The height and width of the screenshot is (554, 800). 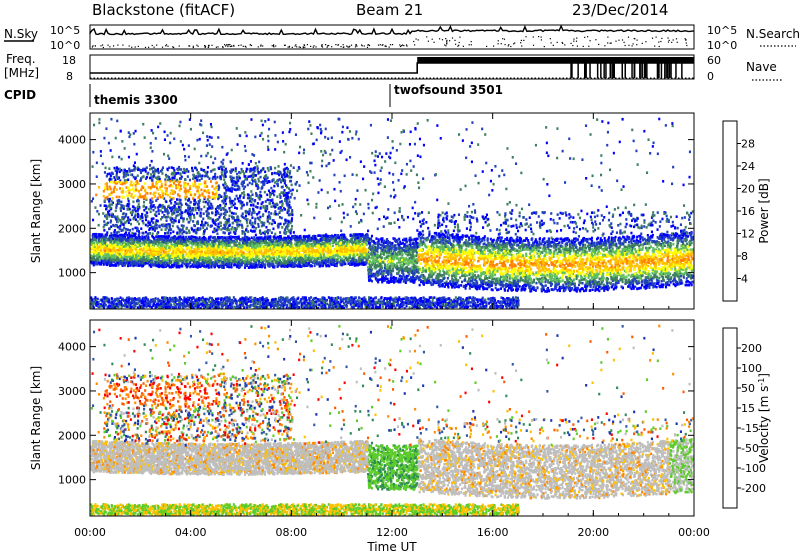 I want to click on nsearch-tick-top: 10^5, so click(x=722, y=30).